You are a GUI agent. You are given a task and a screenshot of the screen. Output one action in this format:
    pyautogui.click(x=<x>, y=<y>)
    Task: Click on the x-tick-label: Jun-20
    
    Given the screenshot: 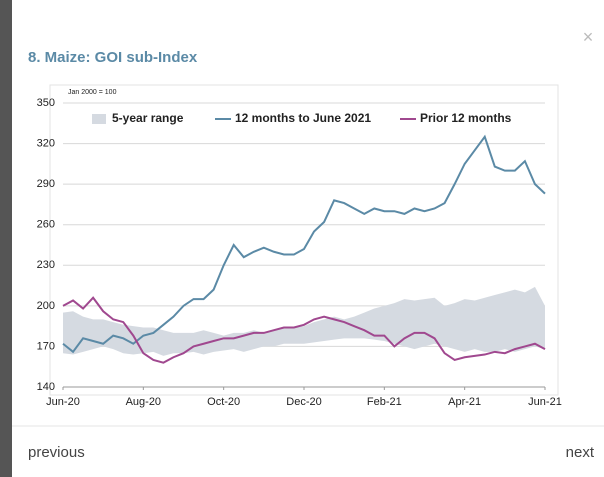 What is the action you would take?
    pyautogui.click(x=63, y=402)
    